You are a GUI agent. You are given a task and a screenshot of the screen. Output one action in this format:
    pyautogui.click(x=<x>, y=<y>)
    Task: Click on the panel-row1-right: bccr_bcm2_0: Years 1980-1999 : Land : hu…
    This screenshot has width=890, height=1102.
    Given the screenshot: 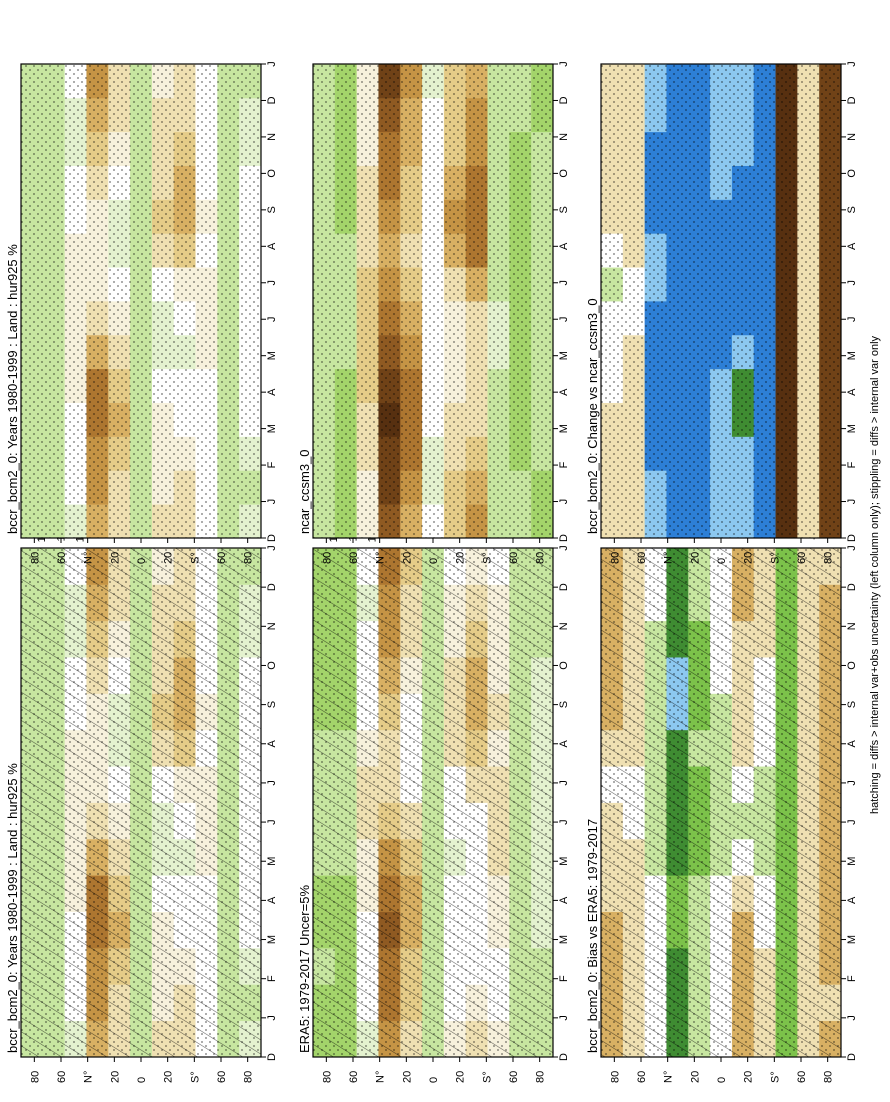 What is the action you would take?
    pyautogui.click(x=141, y=312)
    